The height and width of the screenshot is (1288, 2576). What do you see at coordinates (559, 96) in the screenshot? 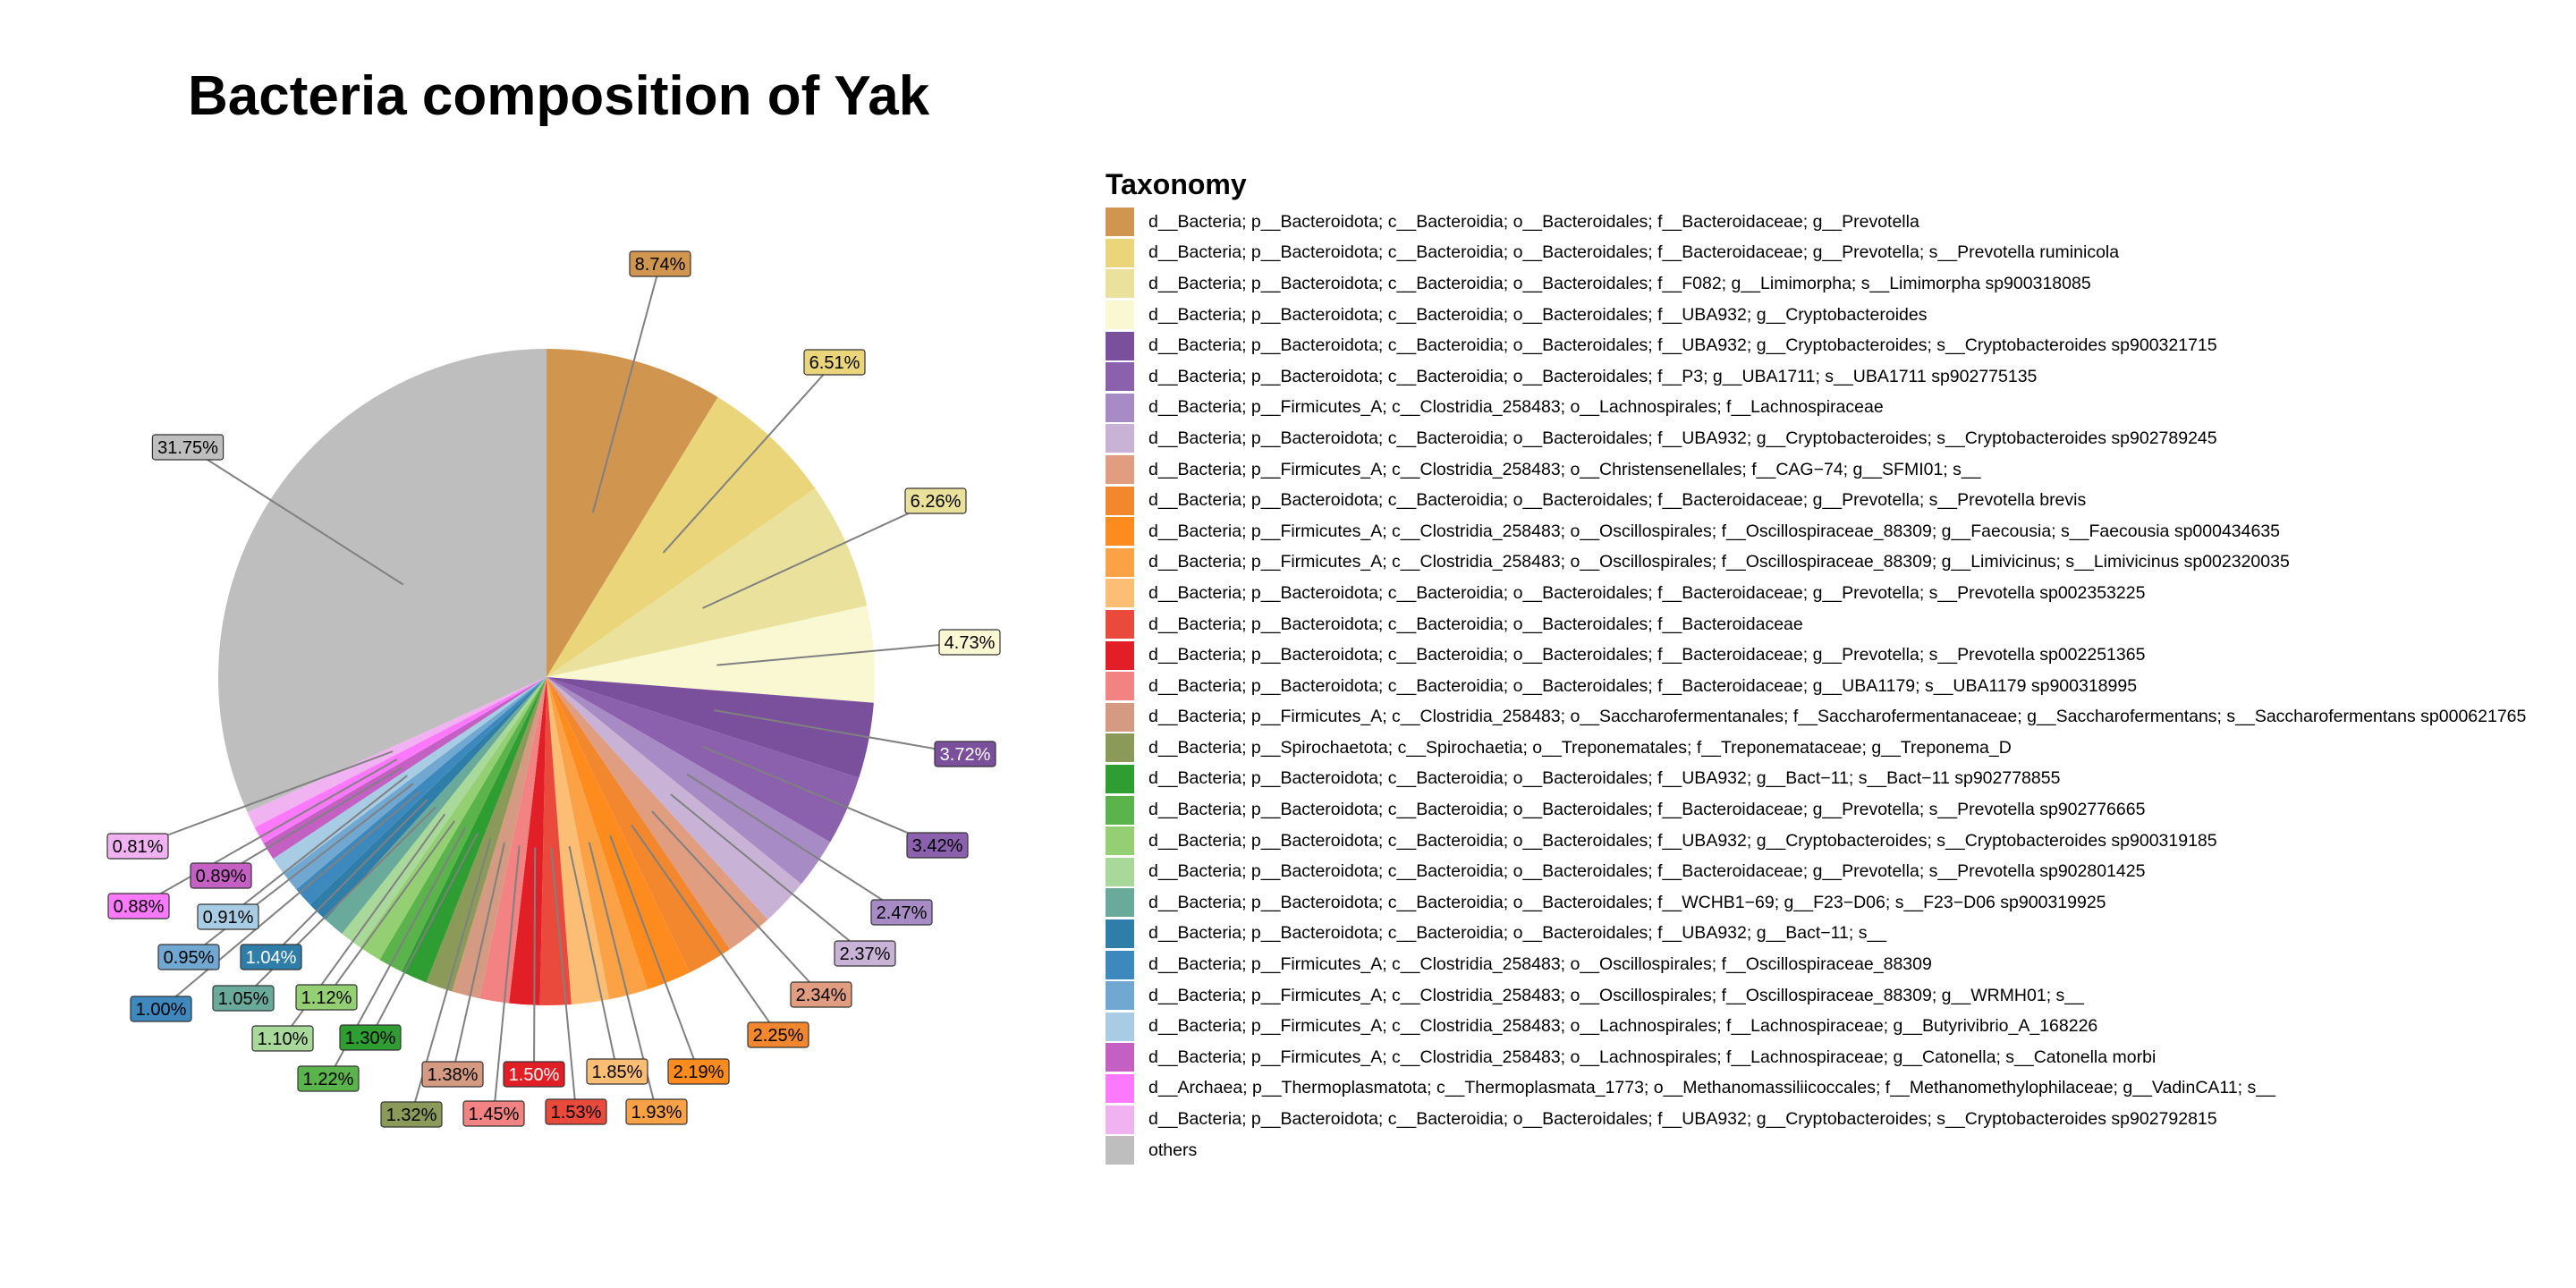
I see `chart-title: Bacteria composition of Yak` at bounding box center [559, 96].